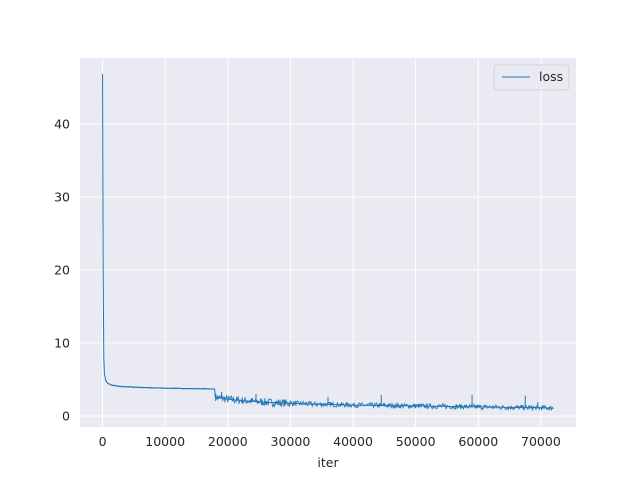 The width and height of the screenshot is (640, 484). What do you see at coordinates (291, 441) in the screenshot?
I see `x-tick-label: 30000` at bounding box center [291, 441].